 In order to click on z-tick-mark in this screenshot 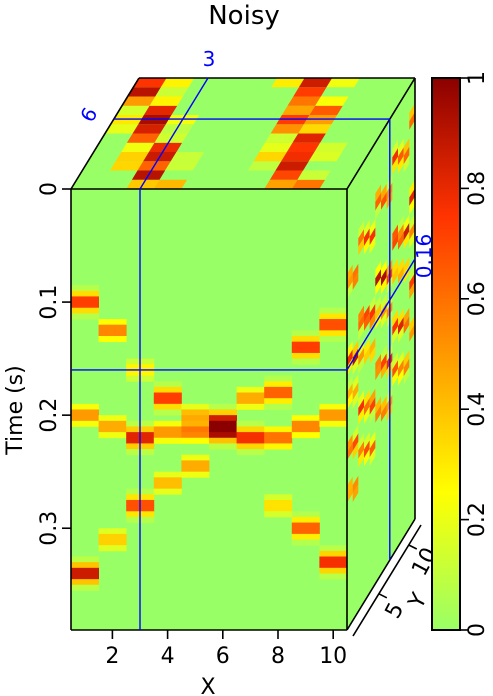, I will do `click(383, 596)`.